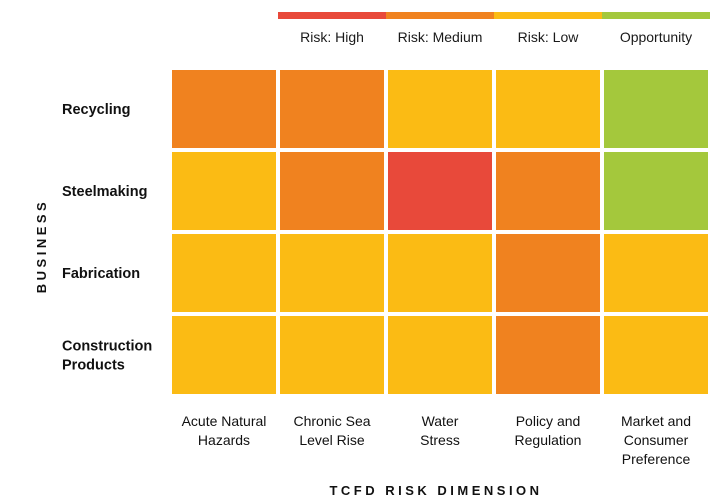  What do you see at coordinates (332, 15) in the screenshot?
I see `legend-swatch-high` at bounding box center [332, 15].